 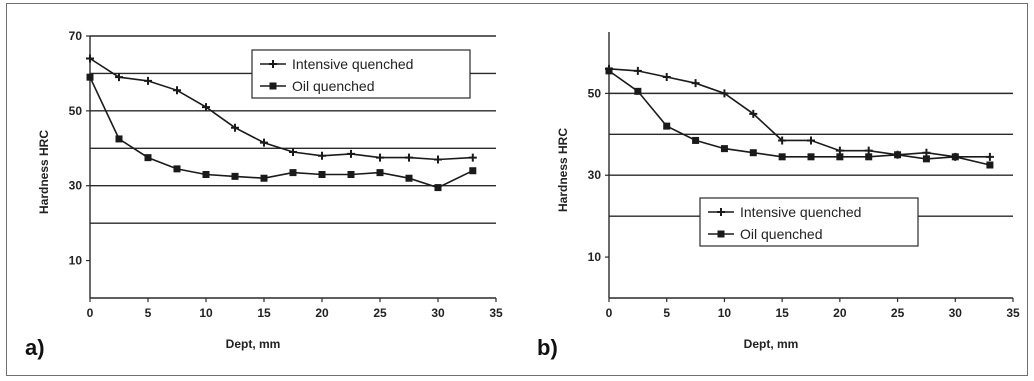 I want to click on legend-box, so click(x=361, y=74).